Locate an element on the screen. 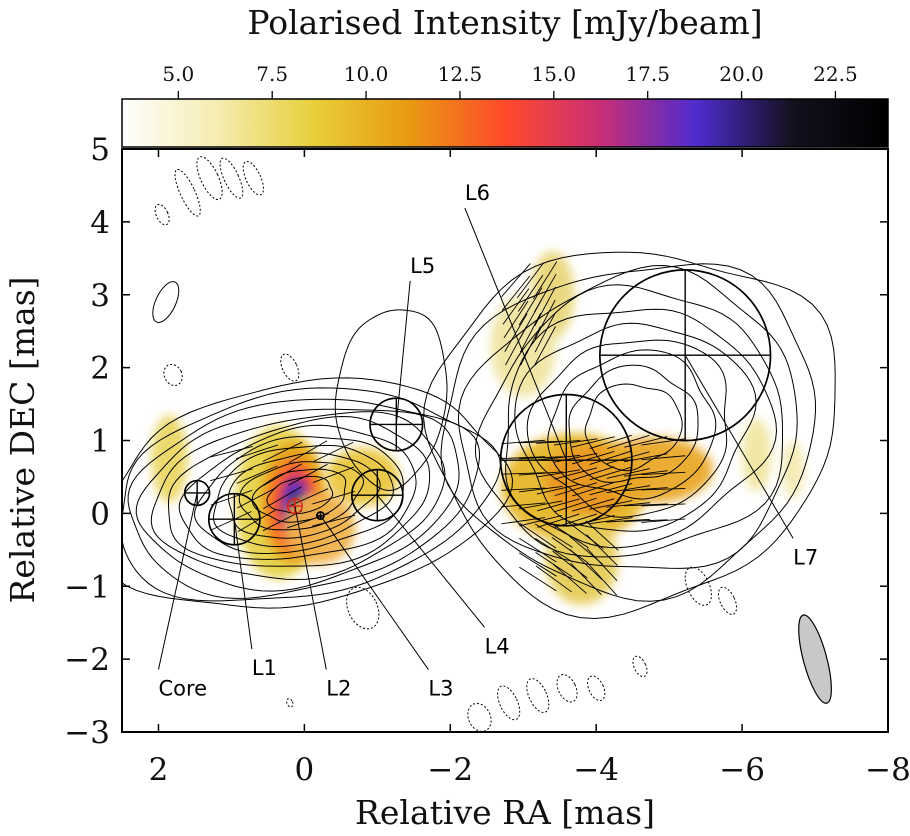 The image size is (910, 836). colorbar-title: Polarised Intensity [mJy/beam] is located at coordinates (504, 22).